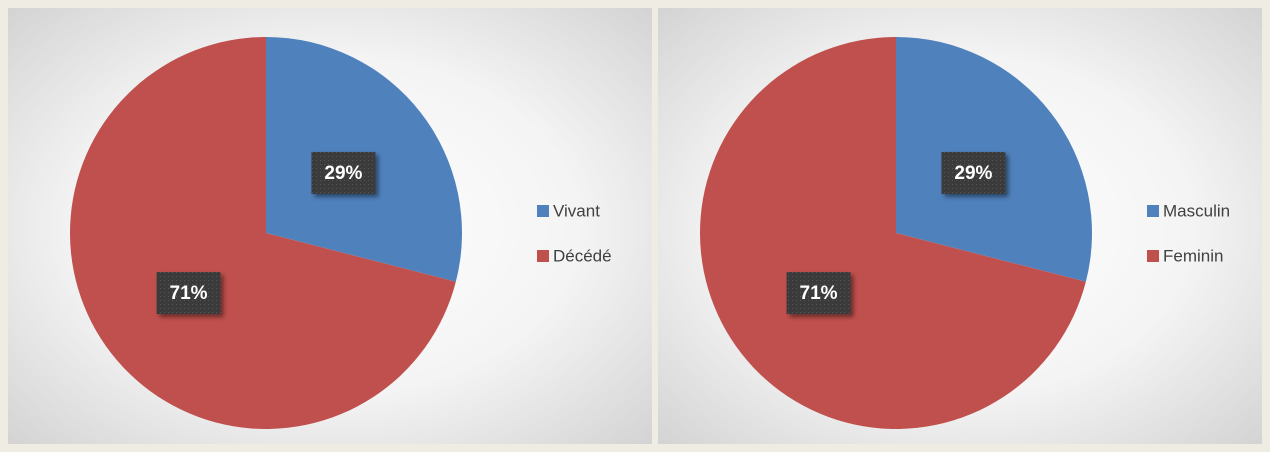 The width and height of the screenshot is (1270, 452). Describe the element at coordinates (1193, 255) in the screenshot. I see `legend-label: Feminin` at that location.